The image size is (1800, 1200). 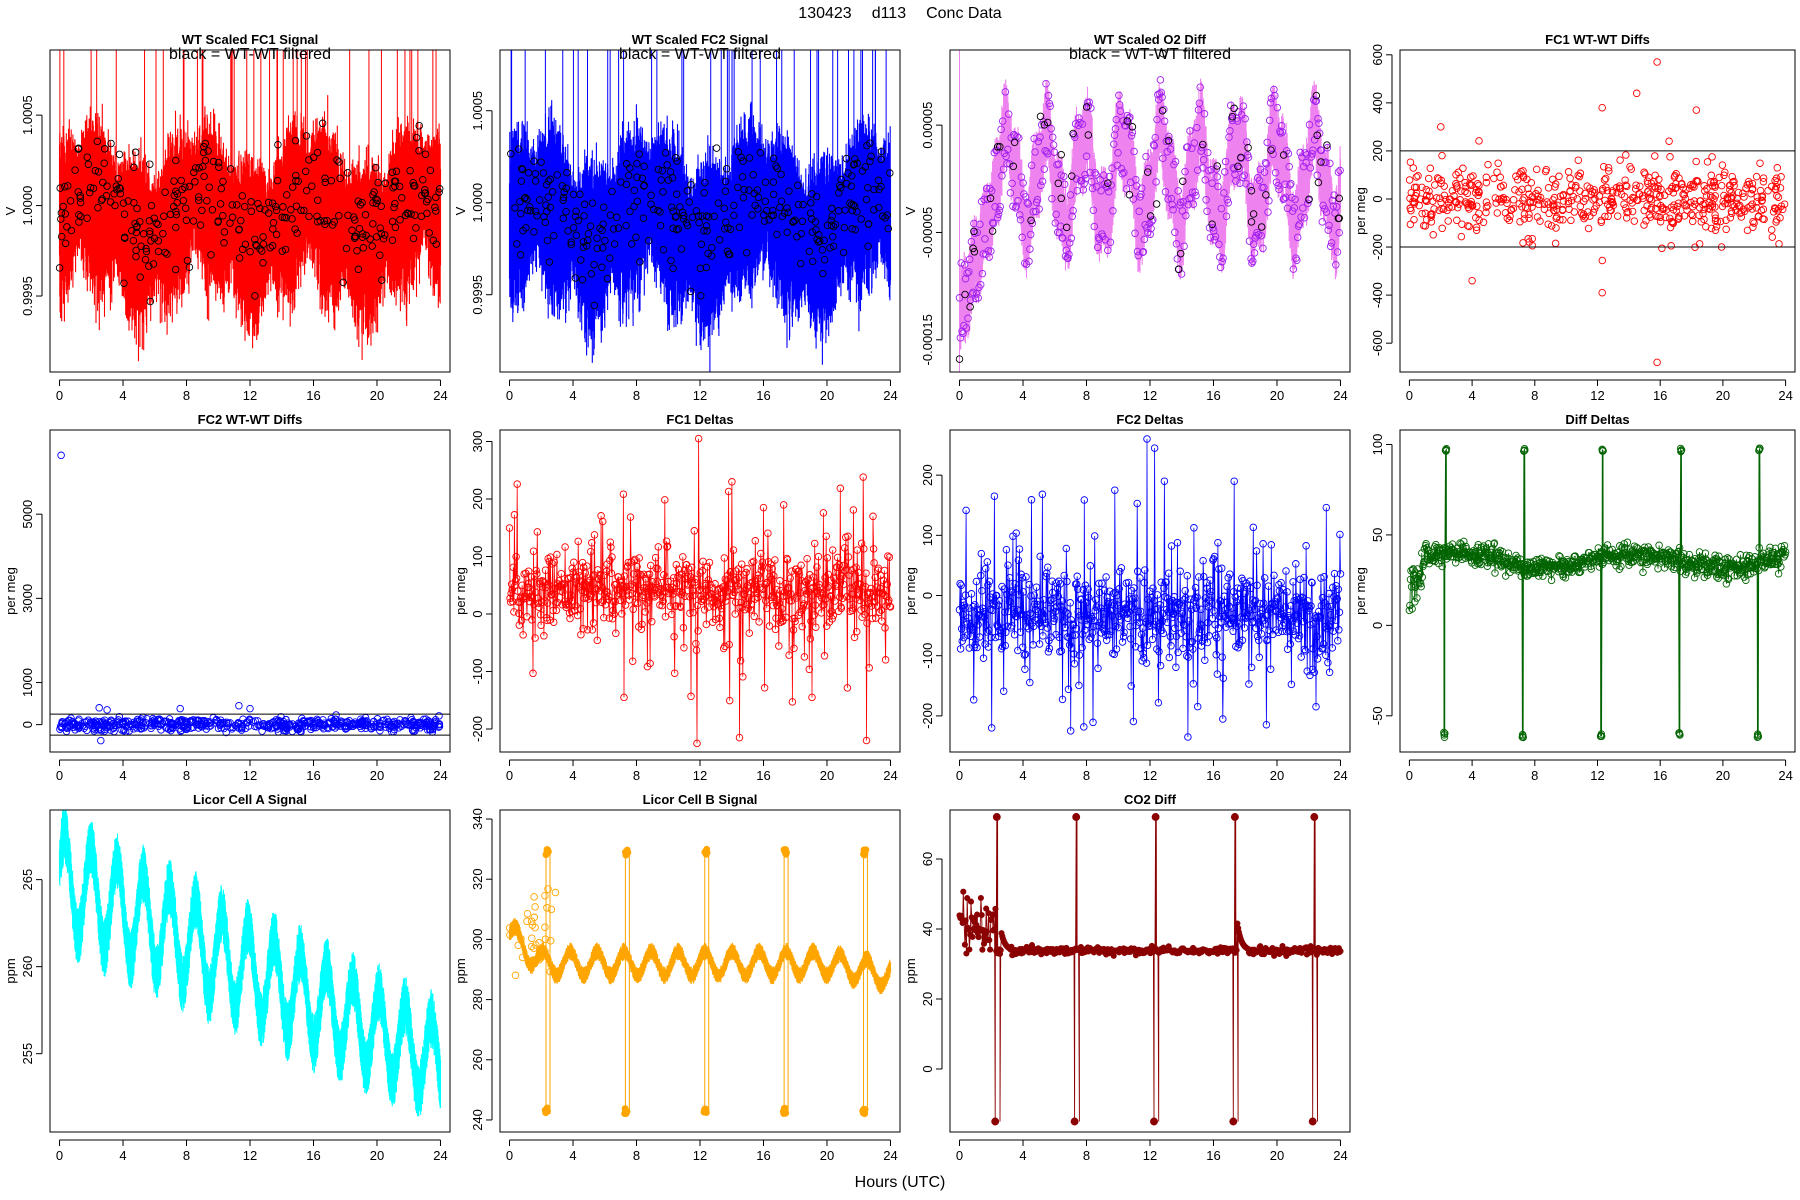 What do you see at coordinates (509, 1155) in the screenshot?
I see `x-tick-label: 0` at bounding box center [509, 1155].